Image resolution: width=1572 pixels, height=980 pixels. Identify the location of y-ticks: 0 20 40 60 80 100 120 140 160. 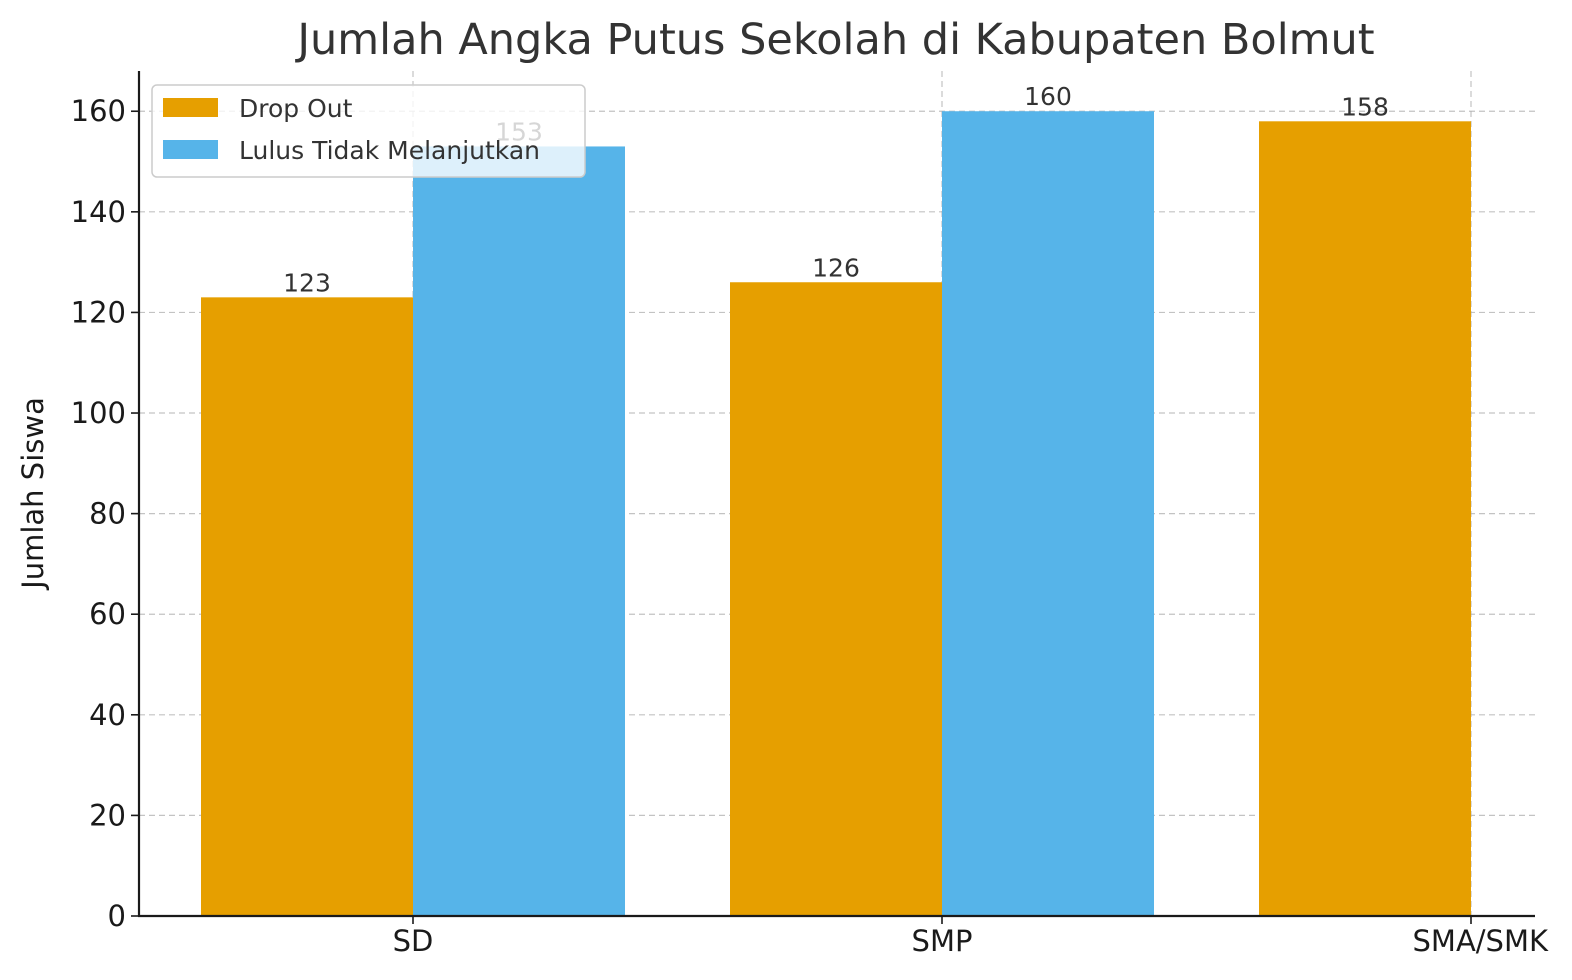
(105, 513).